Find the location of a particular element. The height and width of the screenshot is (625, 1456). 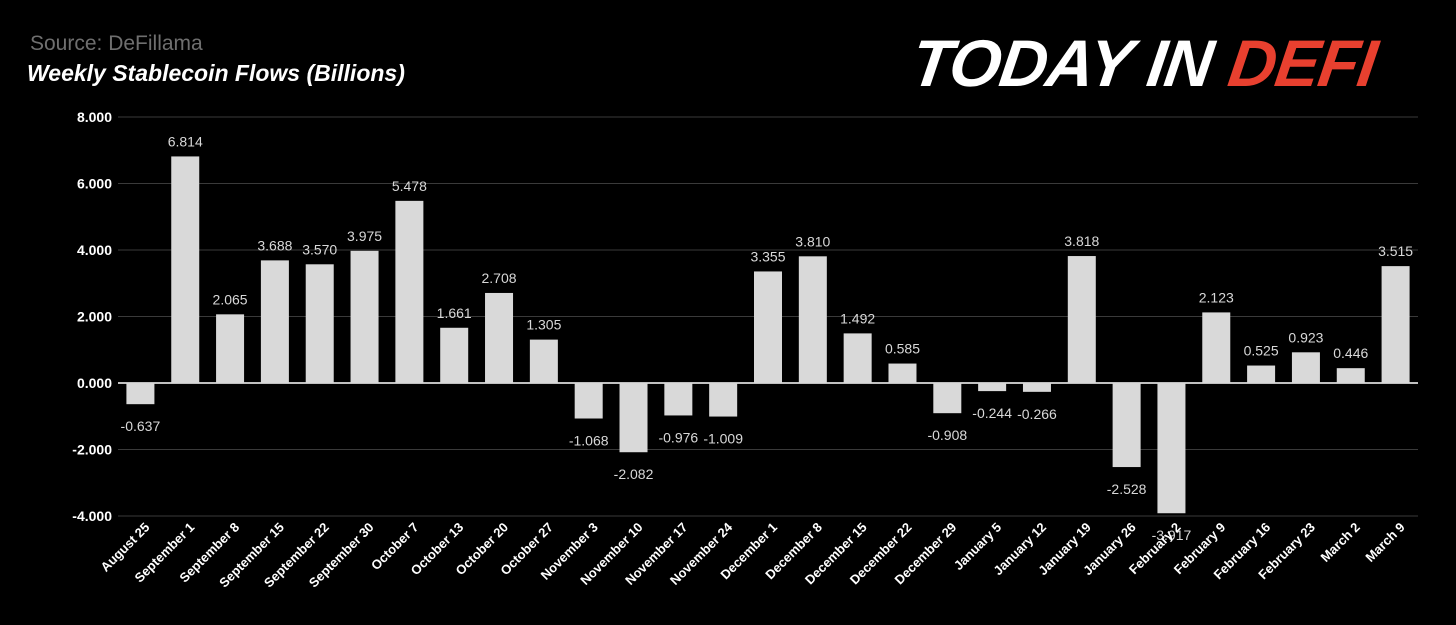

data-label: -0.637 is located at coordinates (141, 426).